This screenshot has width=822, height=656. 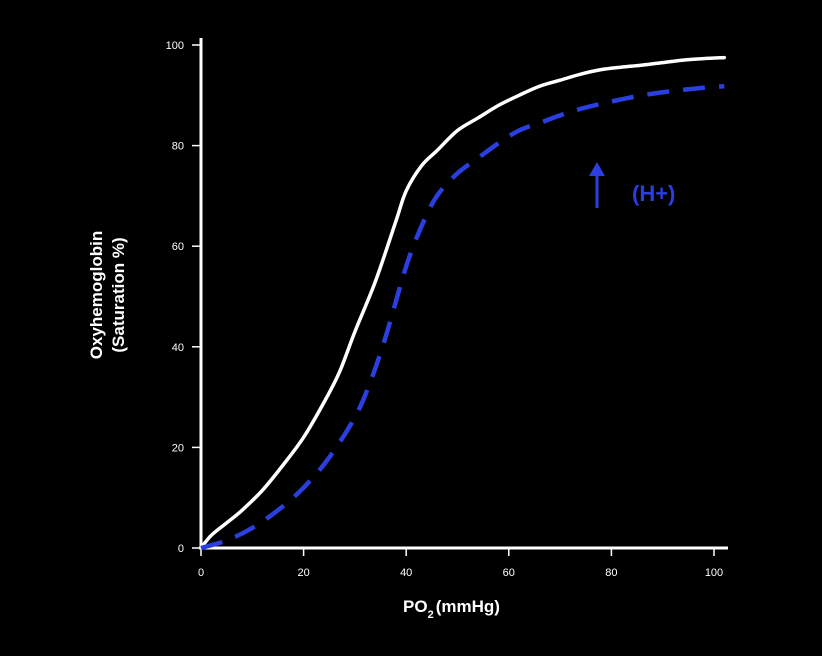 I want to click on x-tick-label: 60, so click(x=509, y=573).